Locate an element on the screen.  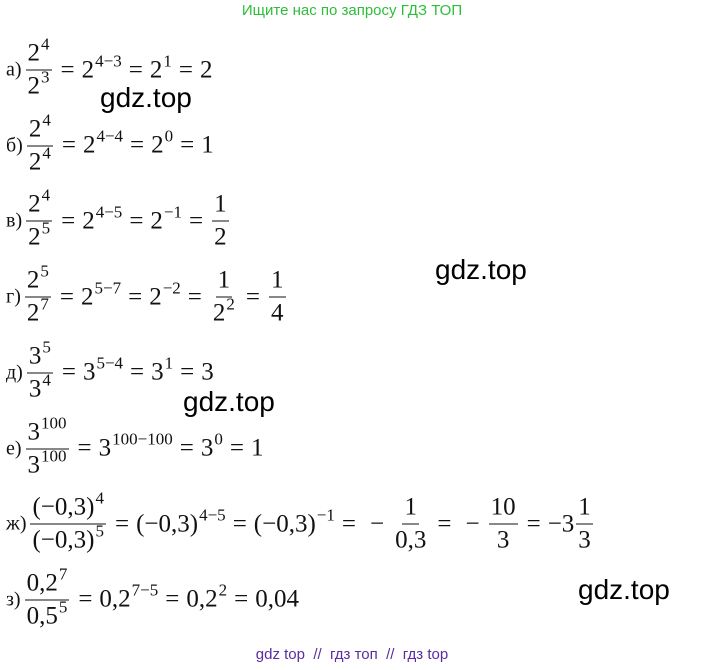
item-label: в) is located at coordinates (14, 220).